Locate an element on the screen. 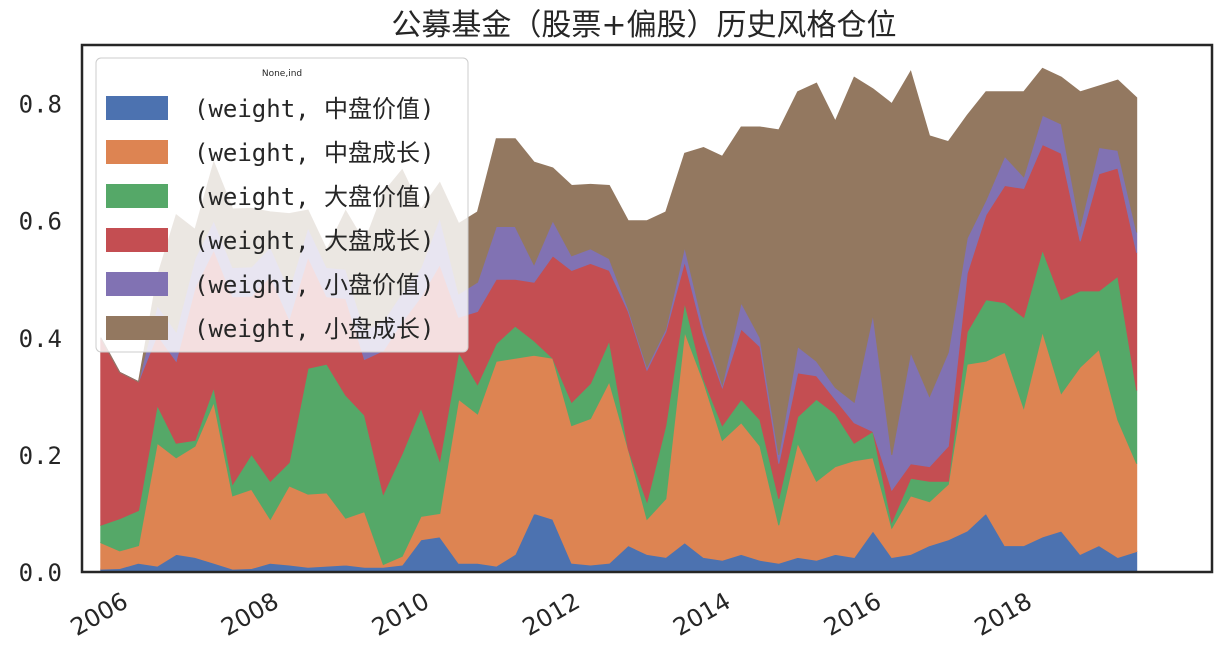 The height and width of the screenshot is (654, 1221). legend-label: (weight, 大盘价值) is located at coordinates (314, 197).